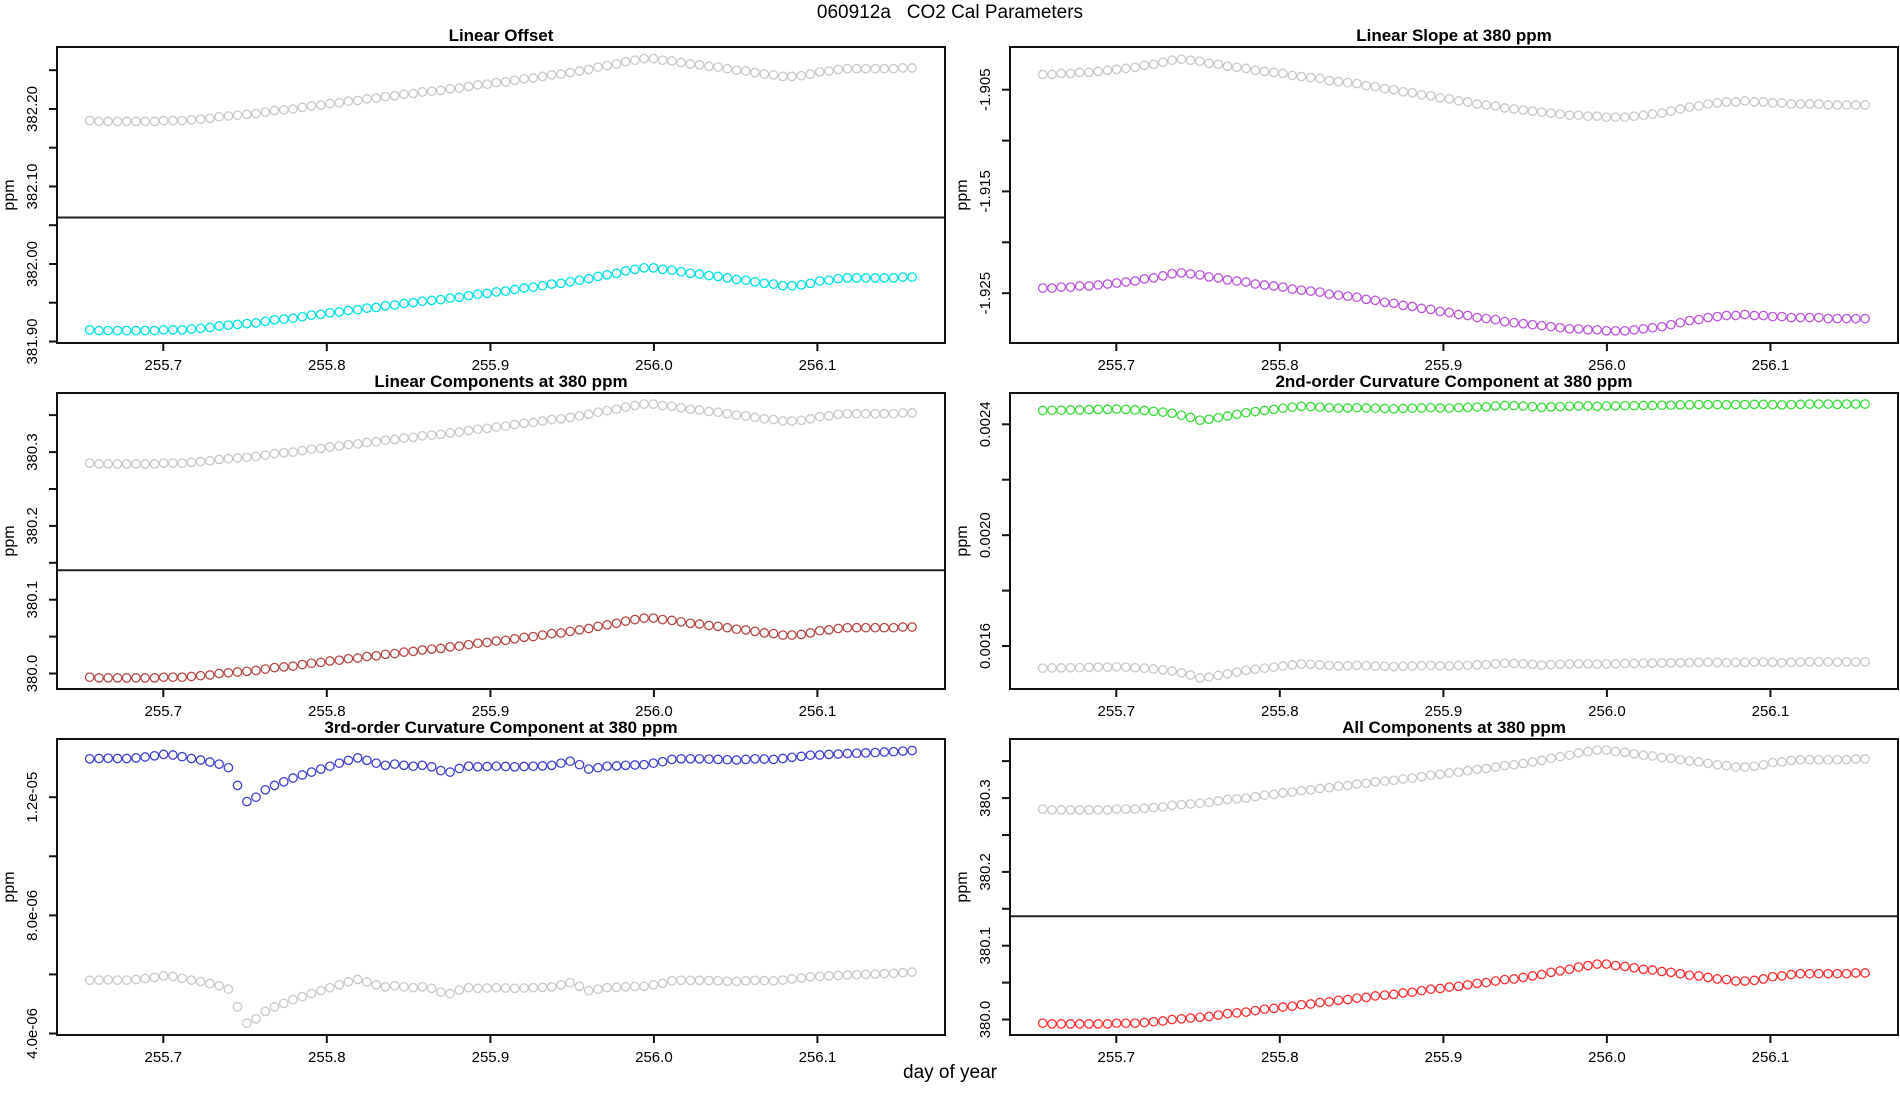  What do you see at coordinates (32, 187) in the screenshot?
I see `svg-text: 382.10` at bounding box center [32, 187].